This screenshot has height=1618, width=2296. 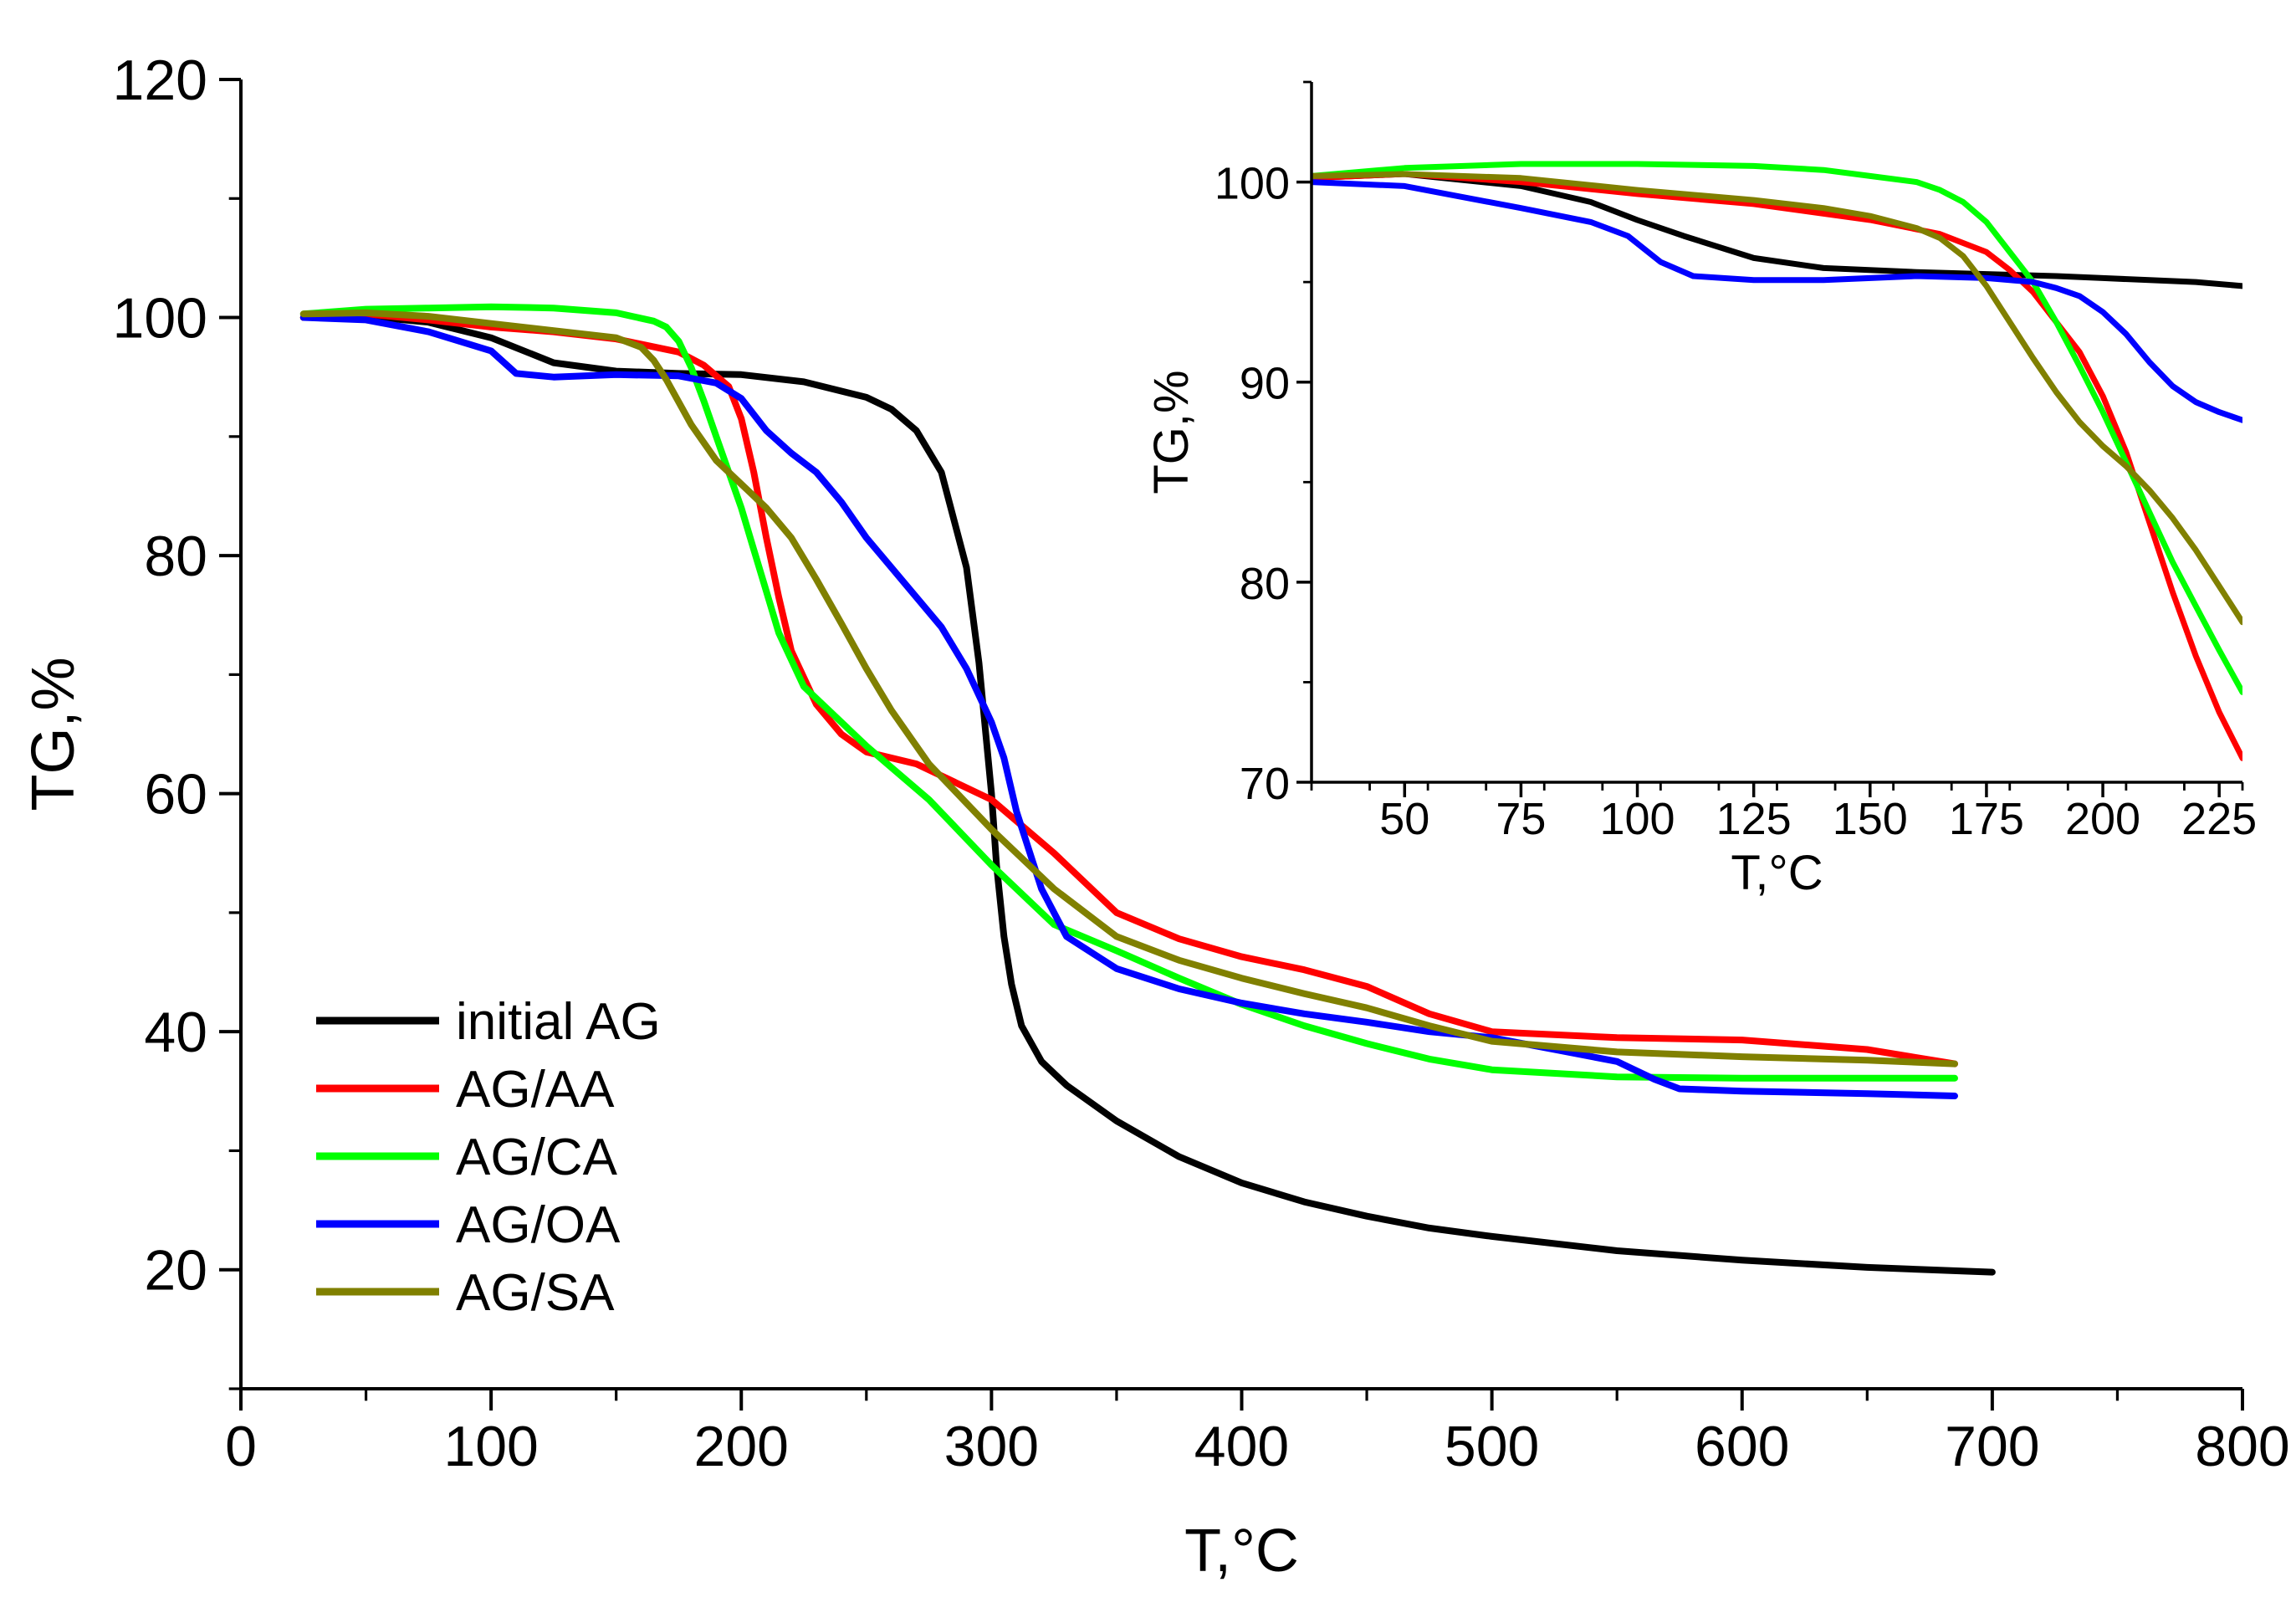 I want to click on legend-label: initial AG, so click(x=558, y=1022).